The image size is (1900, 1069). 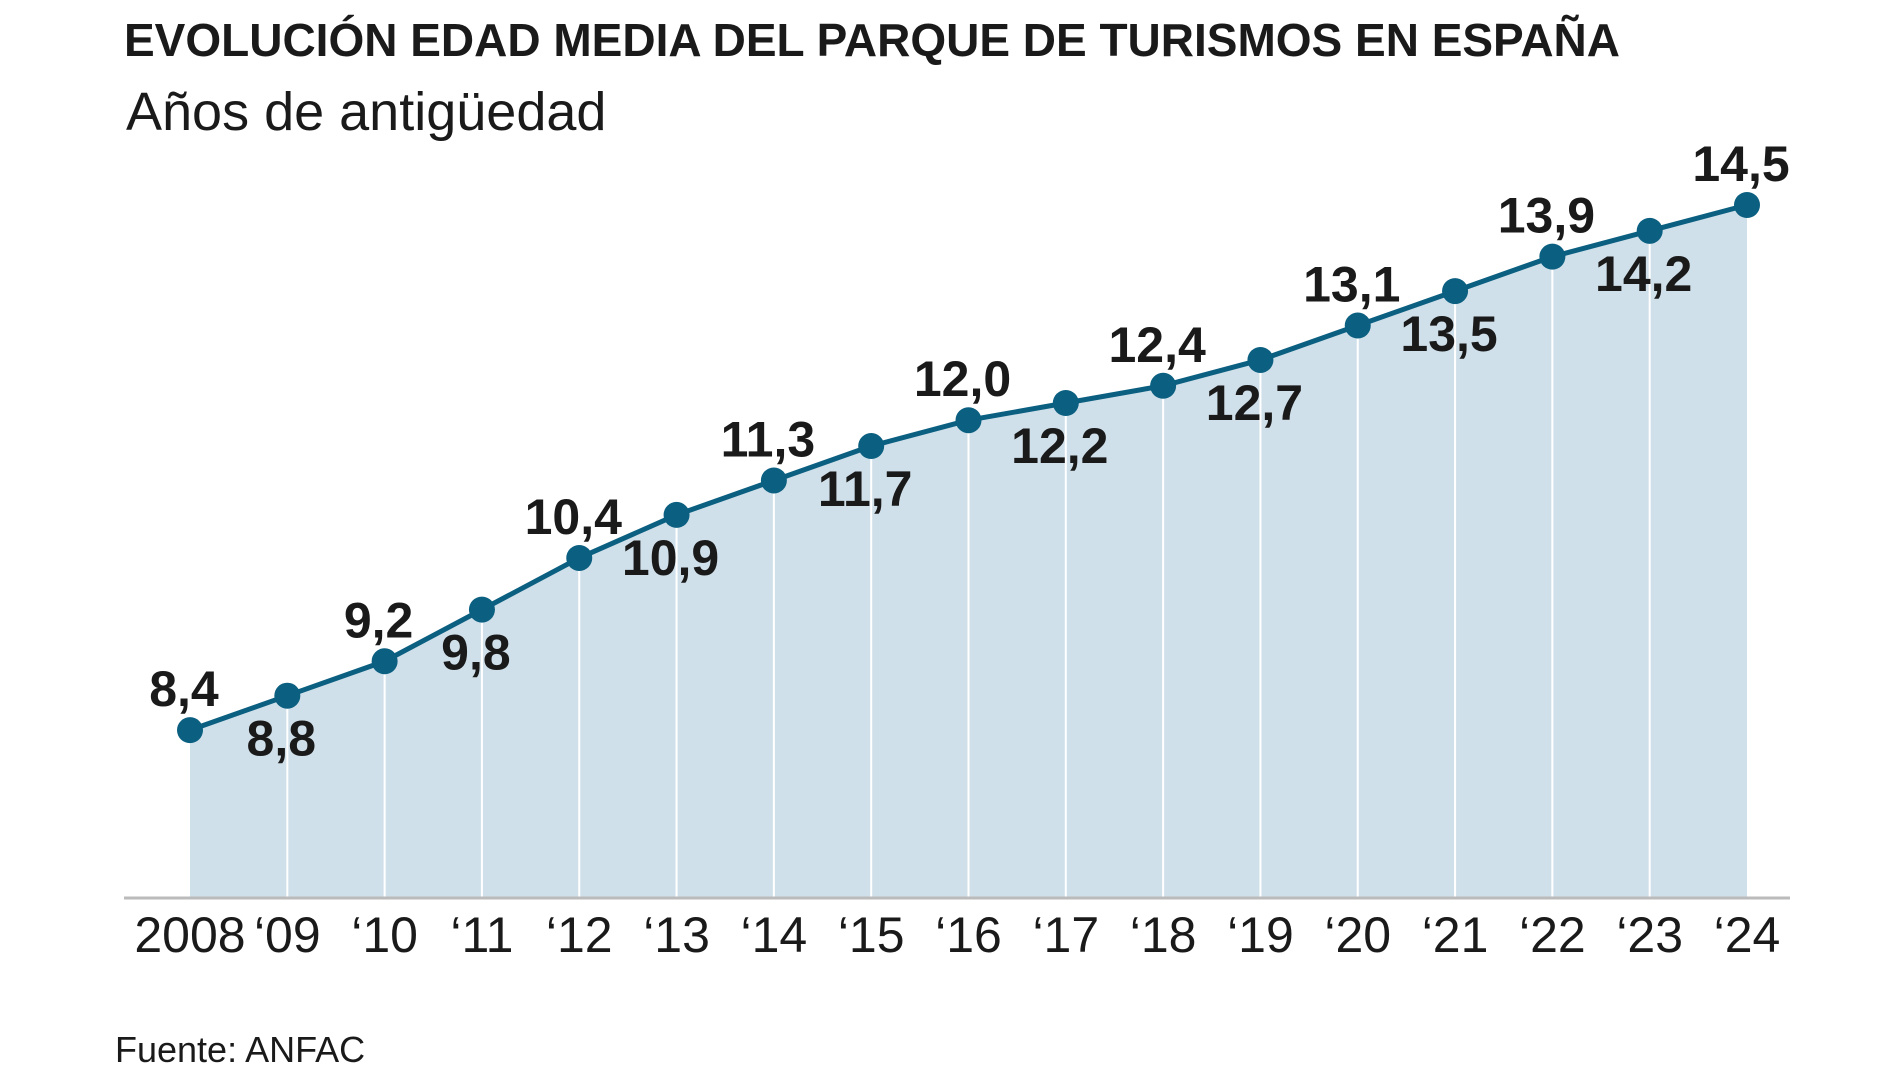 What do you see at coordinates (189, 935) in the screenshot?
I see `x-tick-label: 2008` at bounding box center [189, 935].